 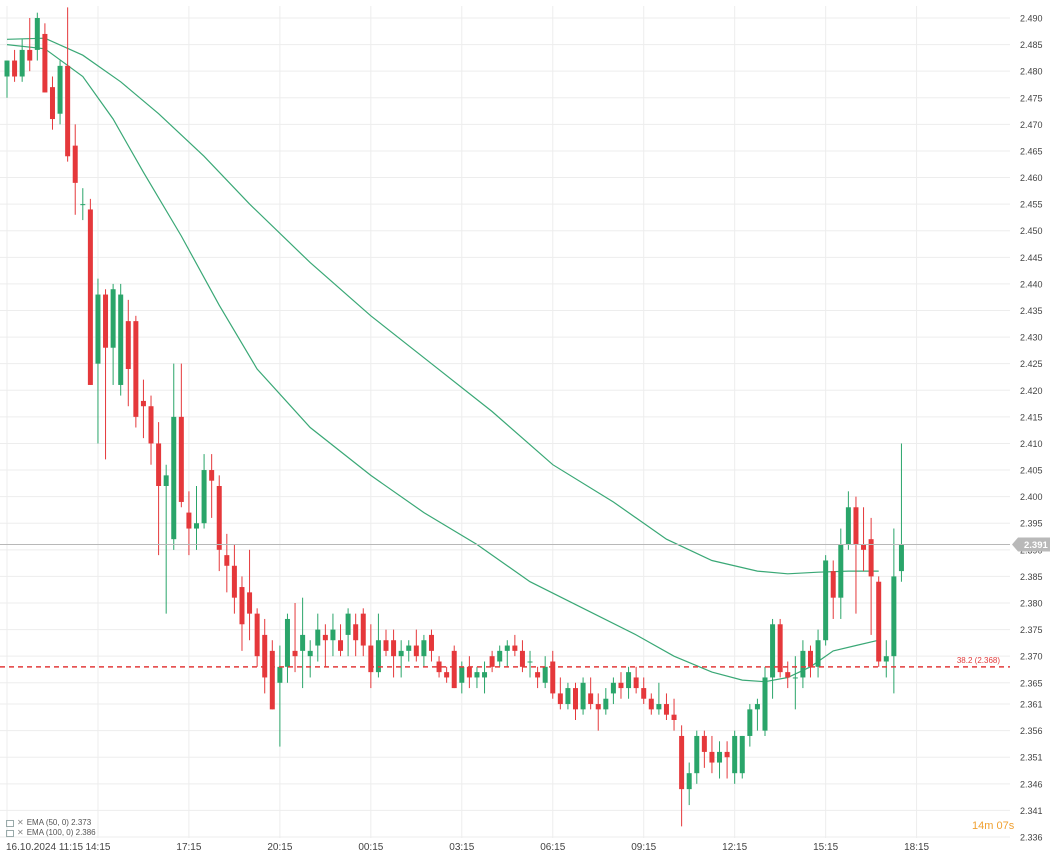 I want to click on indicator-legend: ✕ EMA (50, 0) 2.373 ✕ EMA (100, 0) 2.386, so click(x=51, y=828).